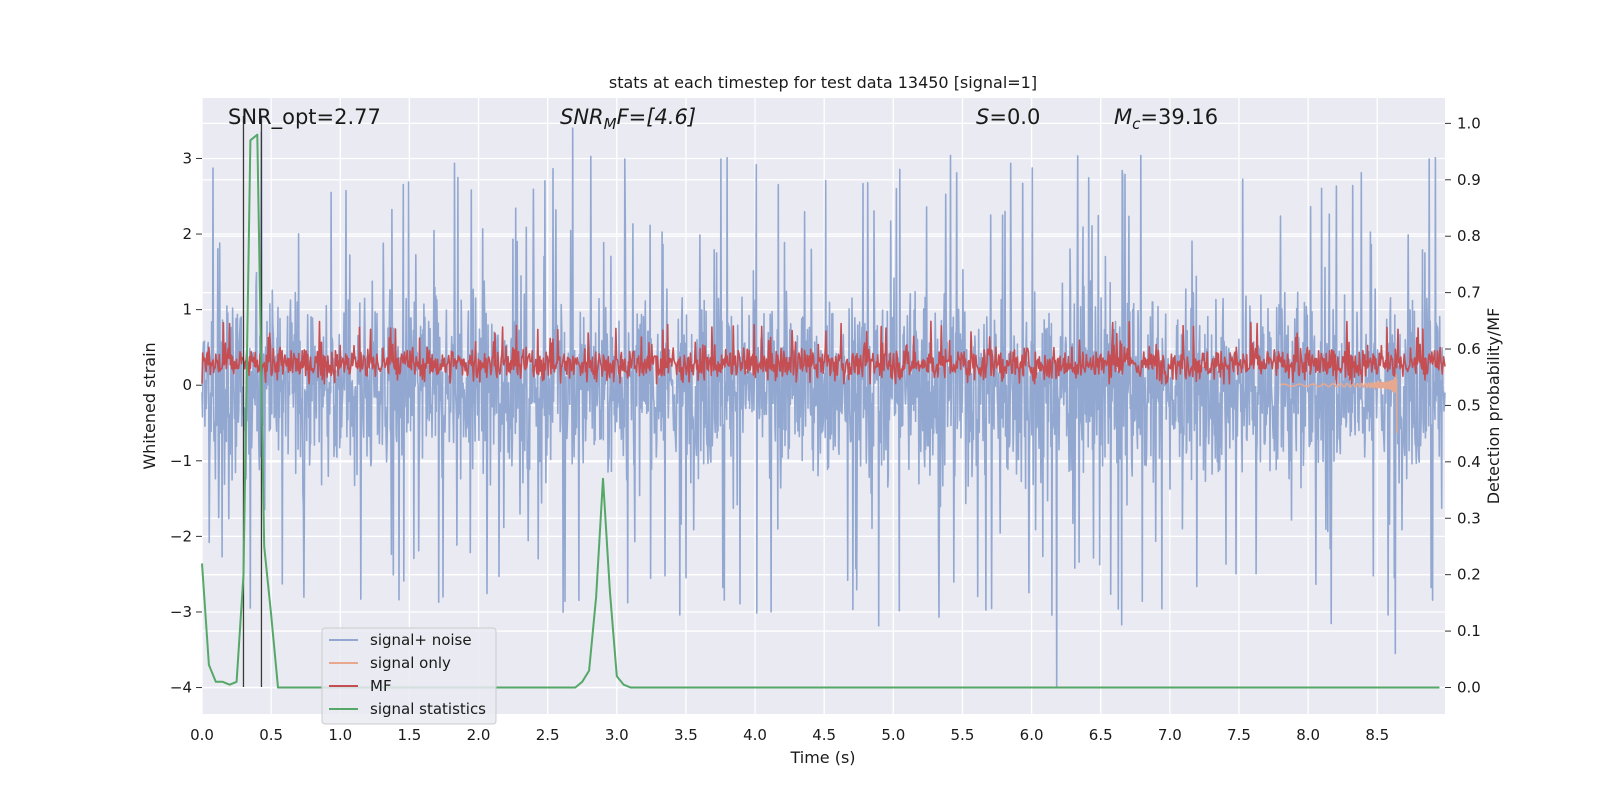  What do you see at coordinates (271, 735) in the screenshot?
I see `x-tick-label: 0.5` at bounding box center [271, 735].